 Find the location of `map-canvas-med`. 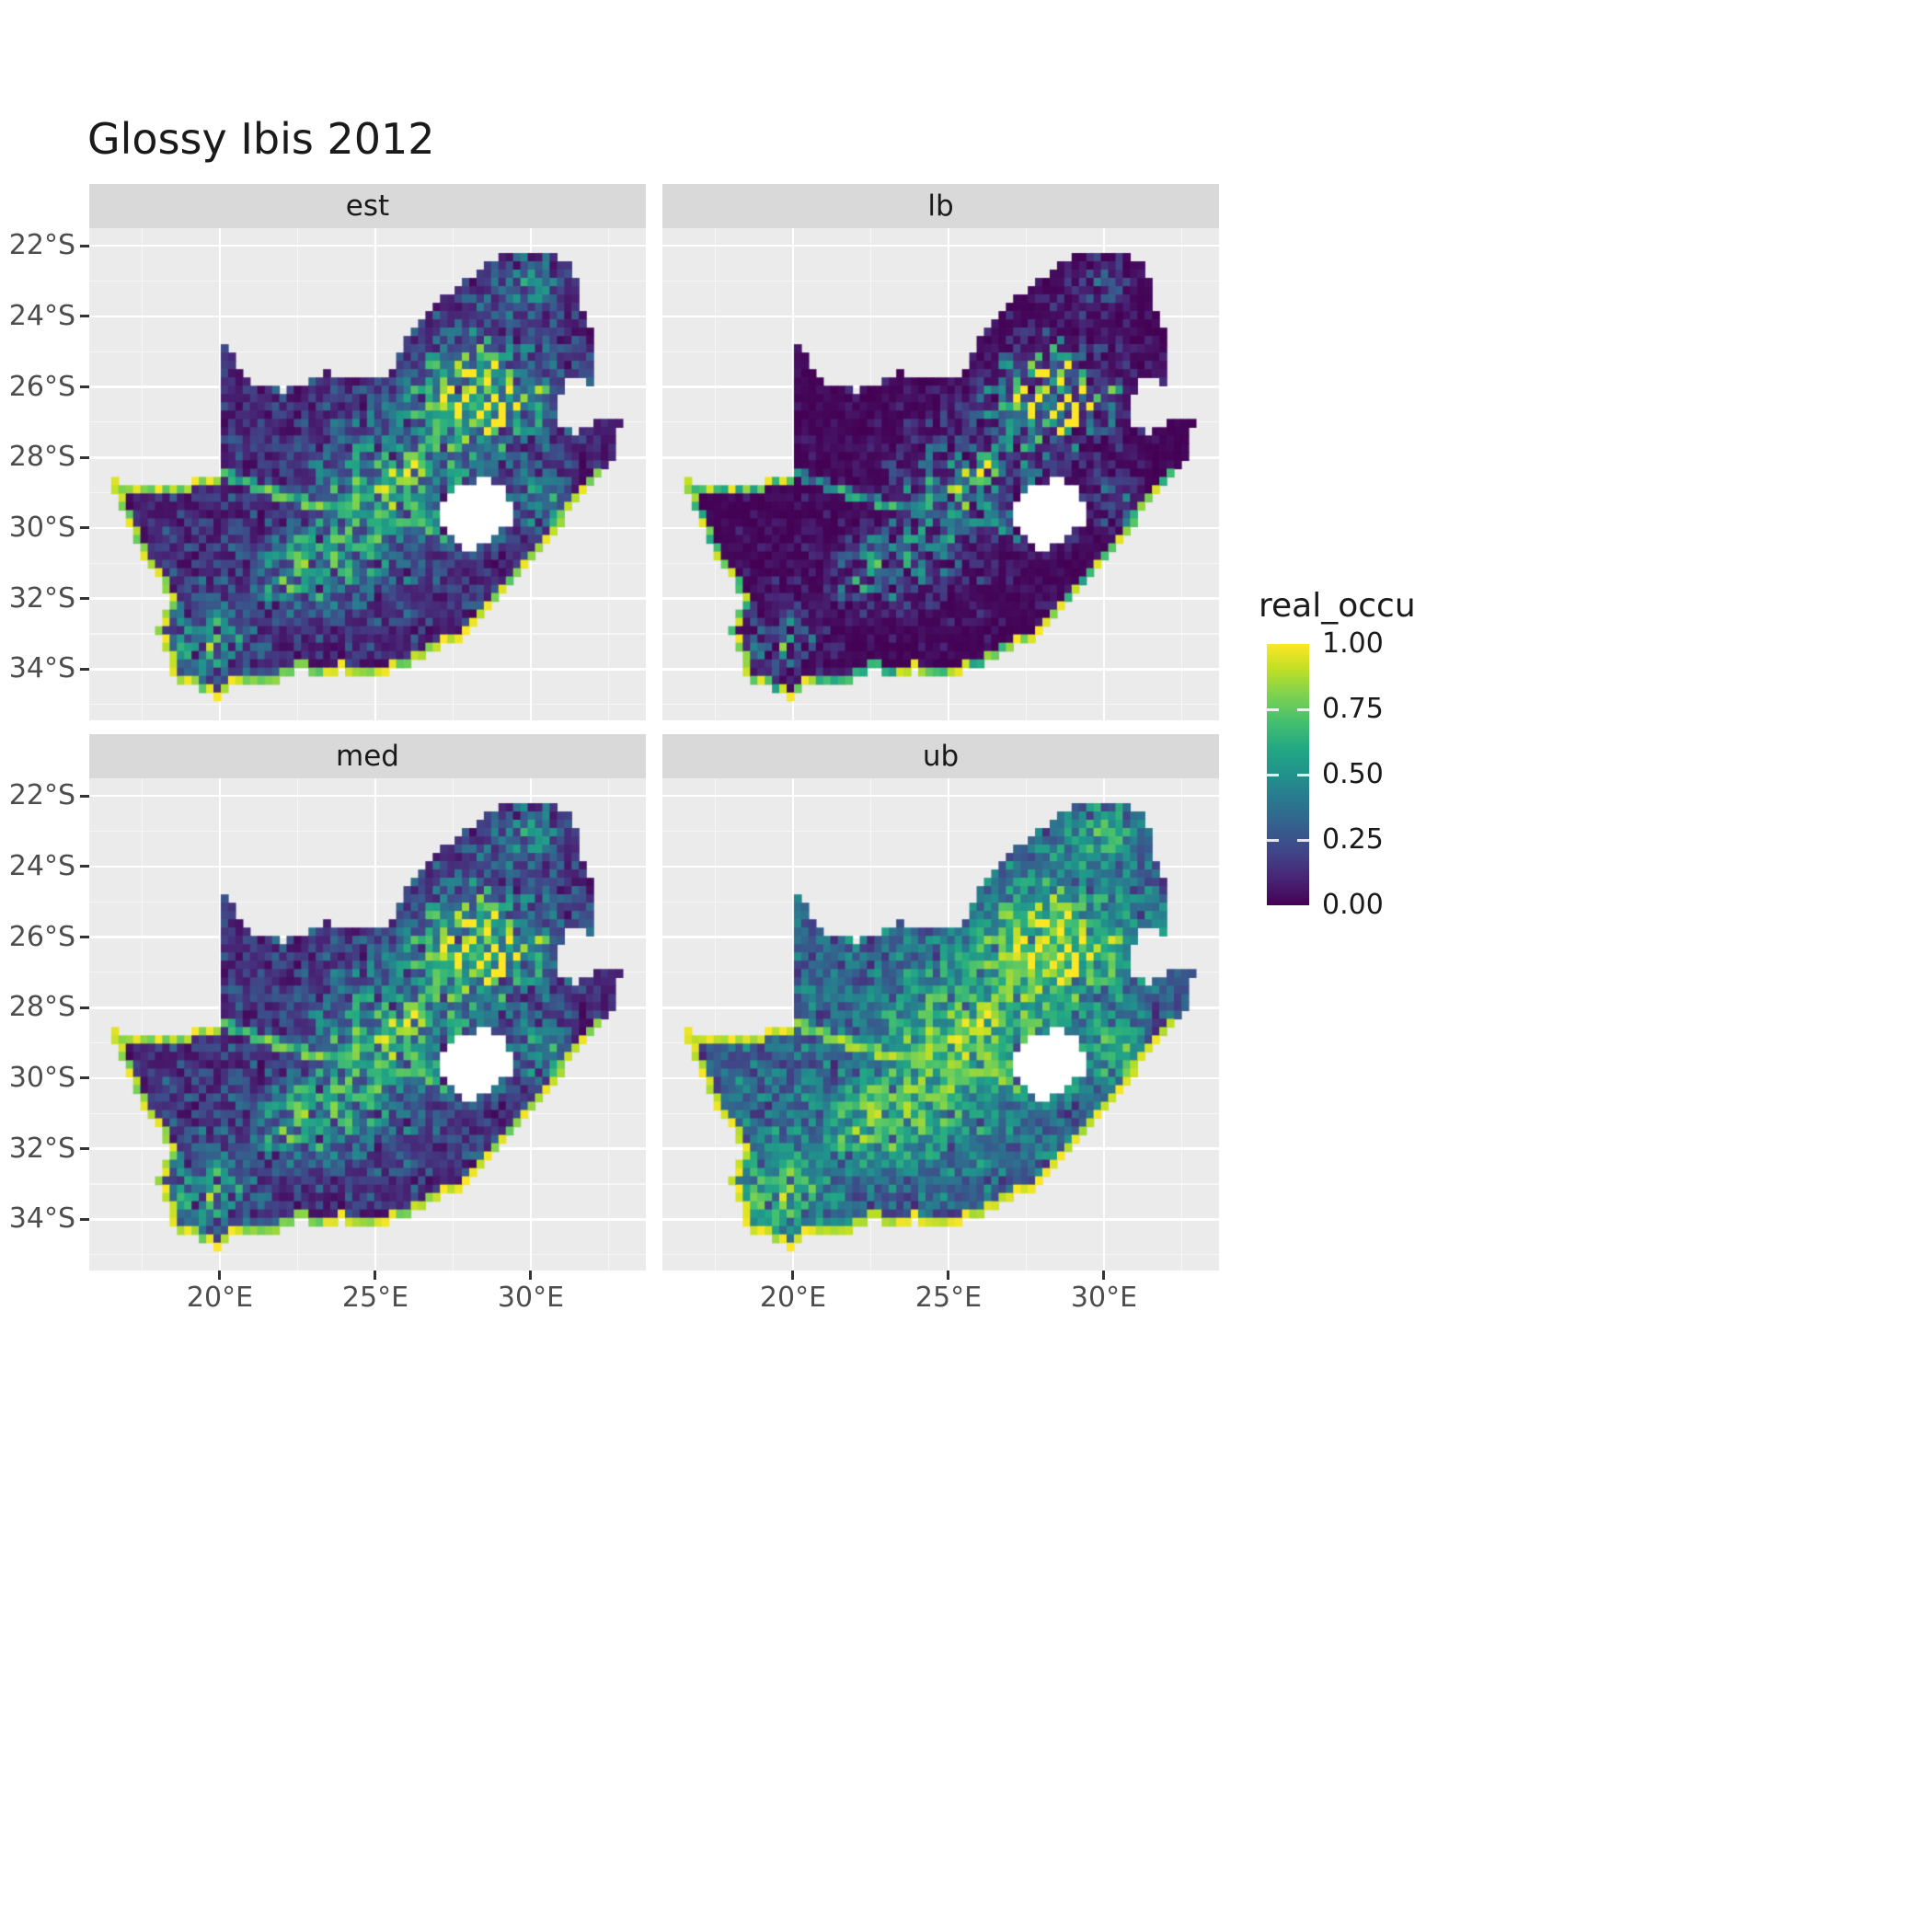

map-canvas-med is located at coordinates (367, 1024).